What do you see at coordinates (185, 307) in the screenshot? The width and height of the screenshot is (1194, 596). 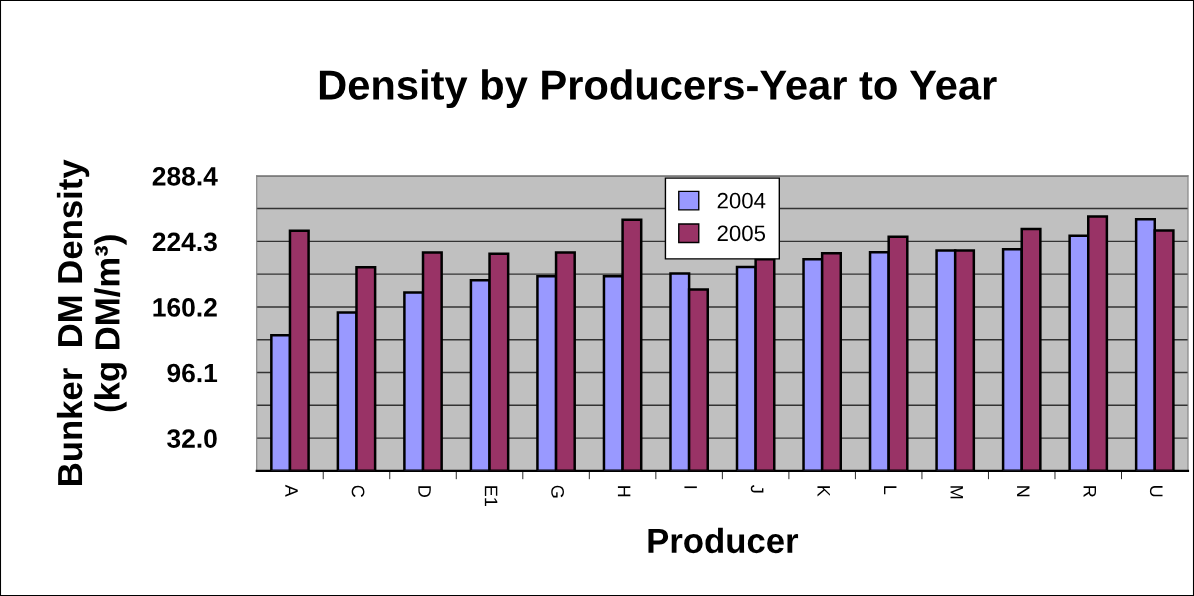 I see `y-tick-label: 160.2` at bounding box center [185, 307].